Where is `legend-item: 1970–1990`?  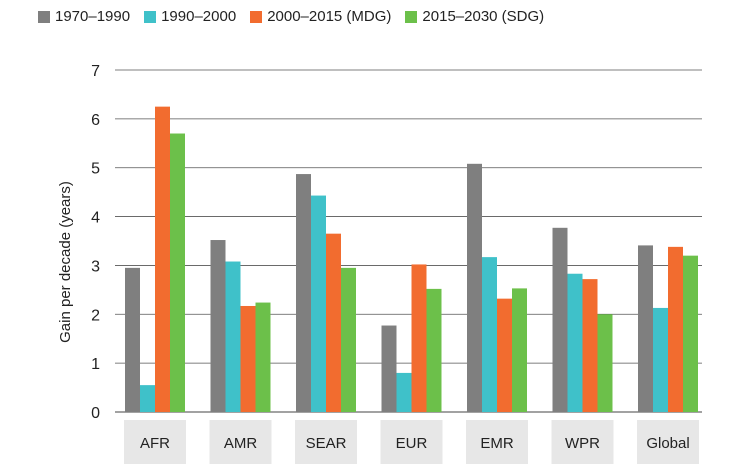
legend-item: 1970–1990 is located at coordinates (84, 16).